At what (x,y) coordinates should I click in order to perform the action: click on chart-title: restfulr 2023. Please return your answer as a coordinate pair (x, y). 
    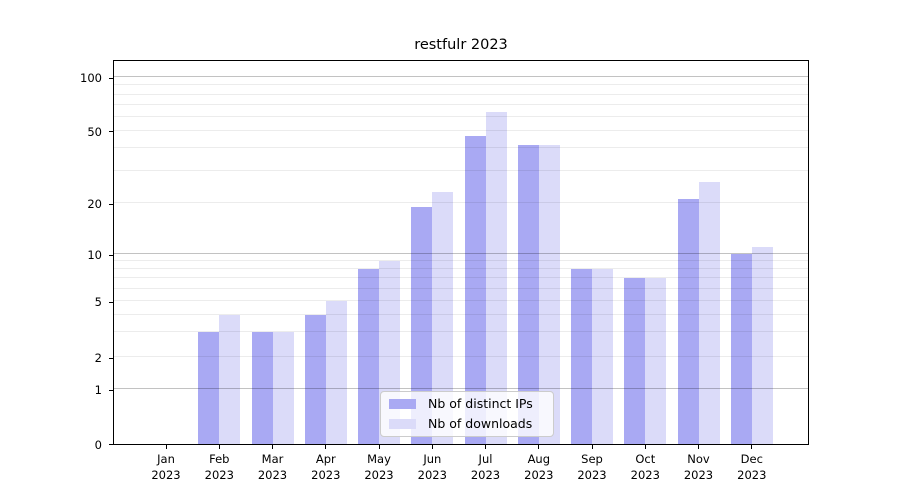
    Looking at the image, I should click on (461, 45).